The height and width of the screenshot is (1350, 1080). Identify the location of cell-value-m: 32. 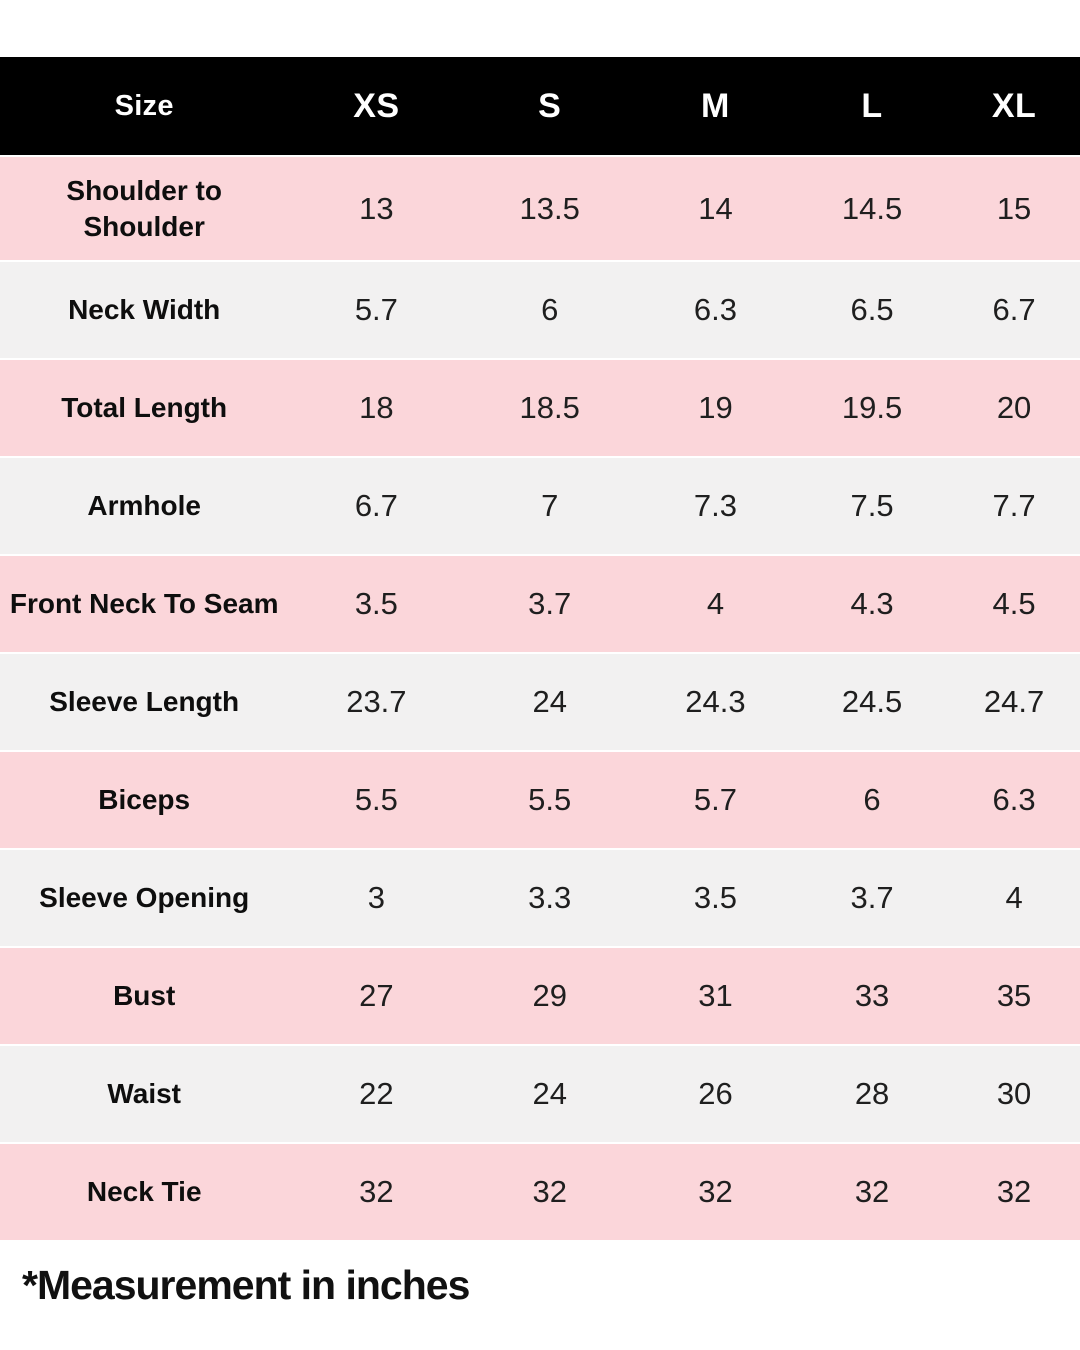
(715, 1191).